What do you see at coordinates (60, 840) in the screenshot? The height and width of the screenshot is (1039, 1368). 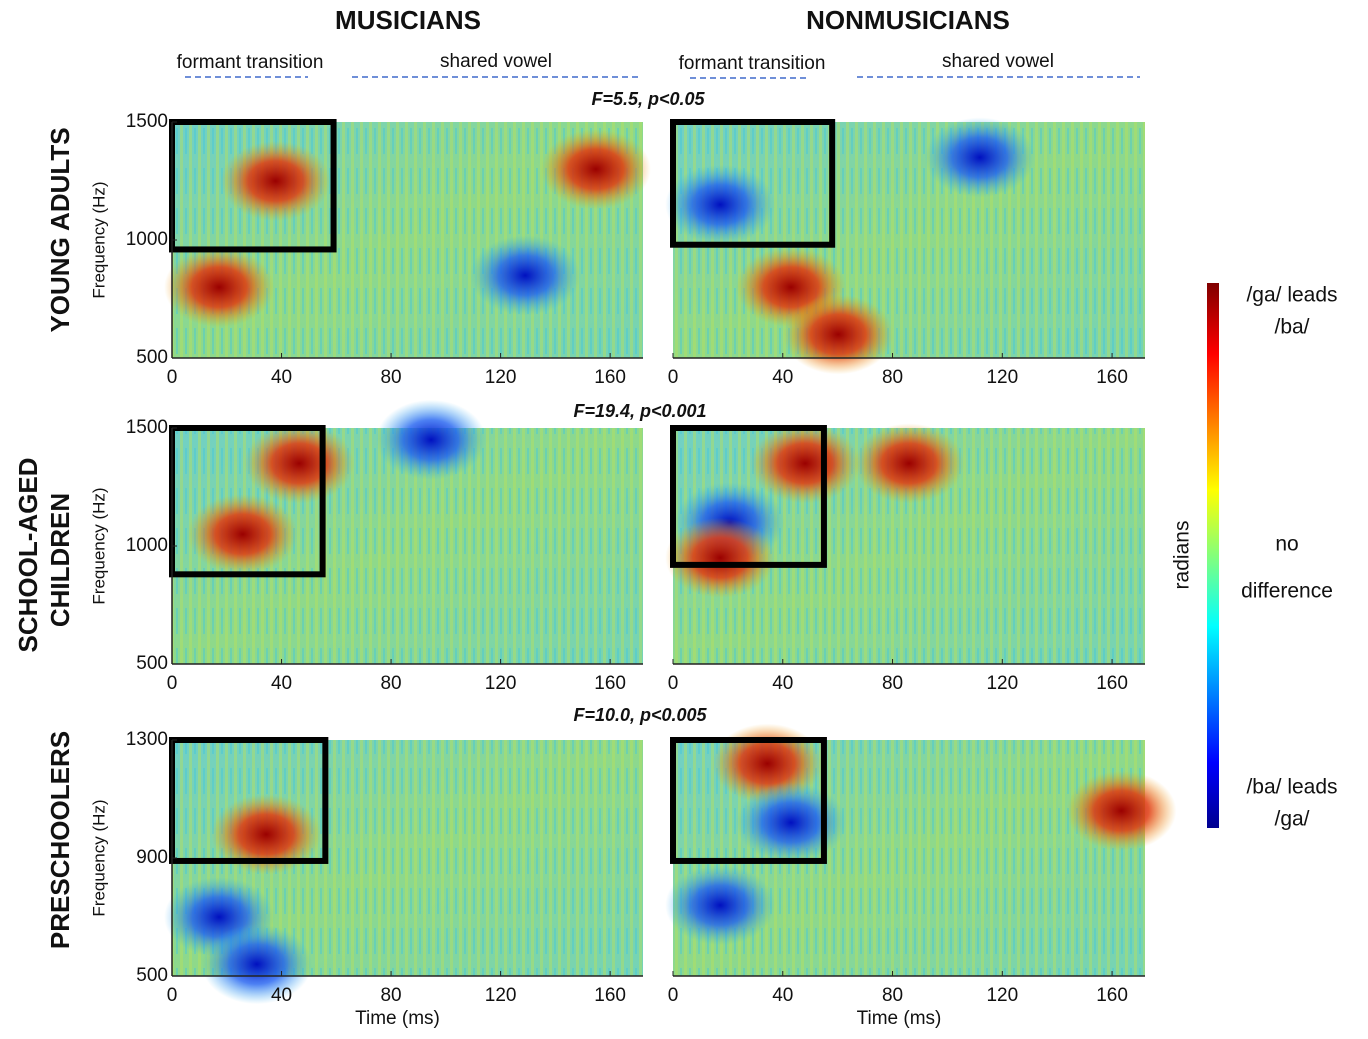 I see `row-label: PRESCHOOLERS` at bounding box center [60, 840].